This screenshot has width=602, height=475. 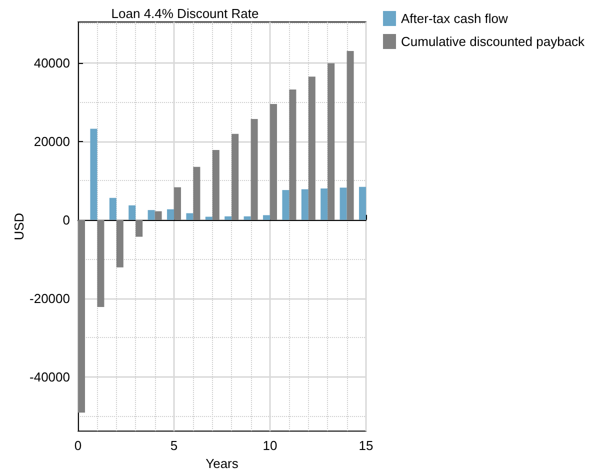 I want to click on y-tick-label: -40000, so click(x=50, y=376).